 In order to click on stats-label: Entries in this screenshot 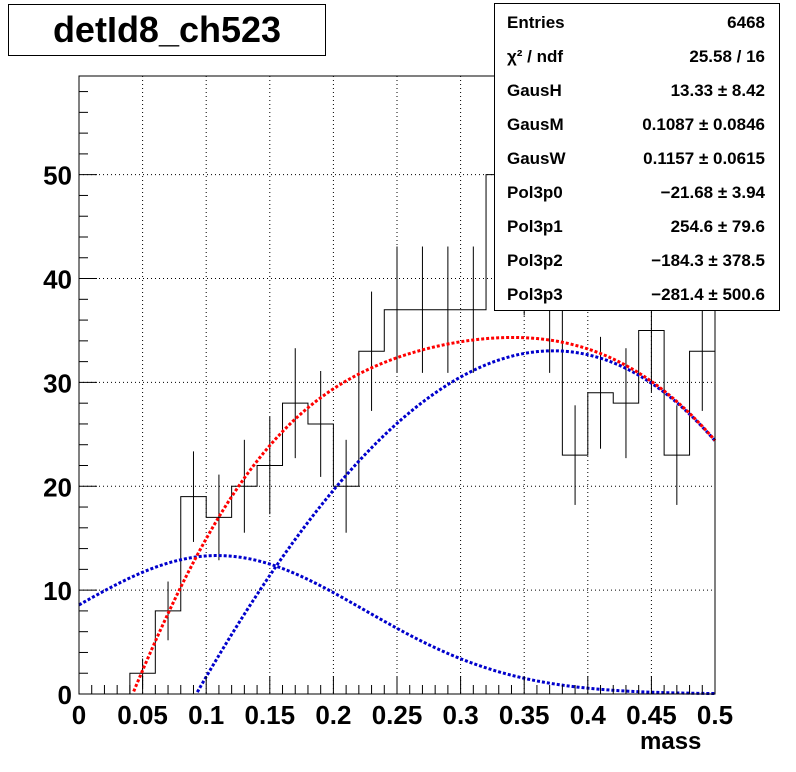, I will do `click(536, 22)`.